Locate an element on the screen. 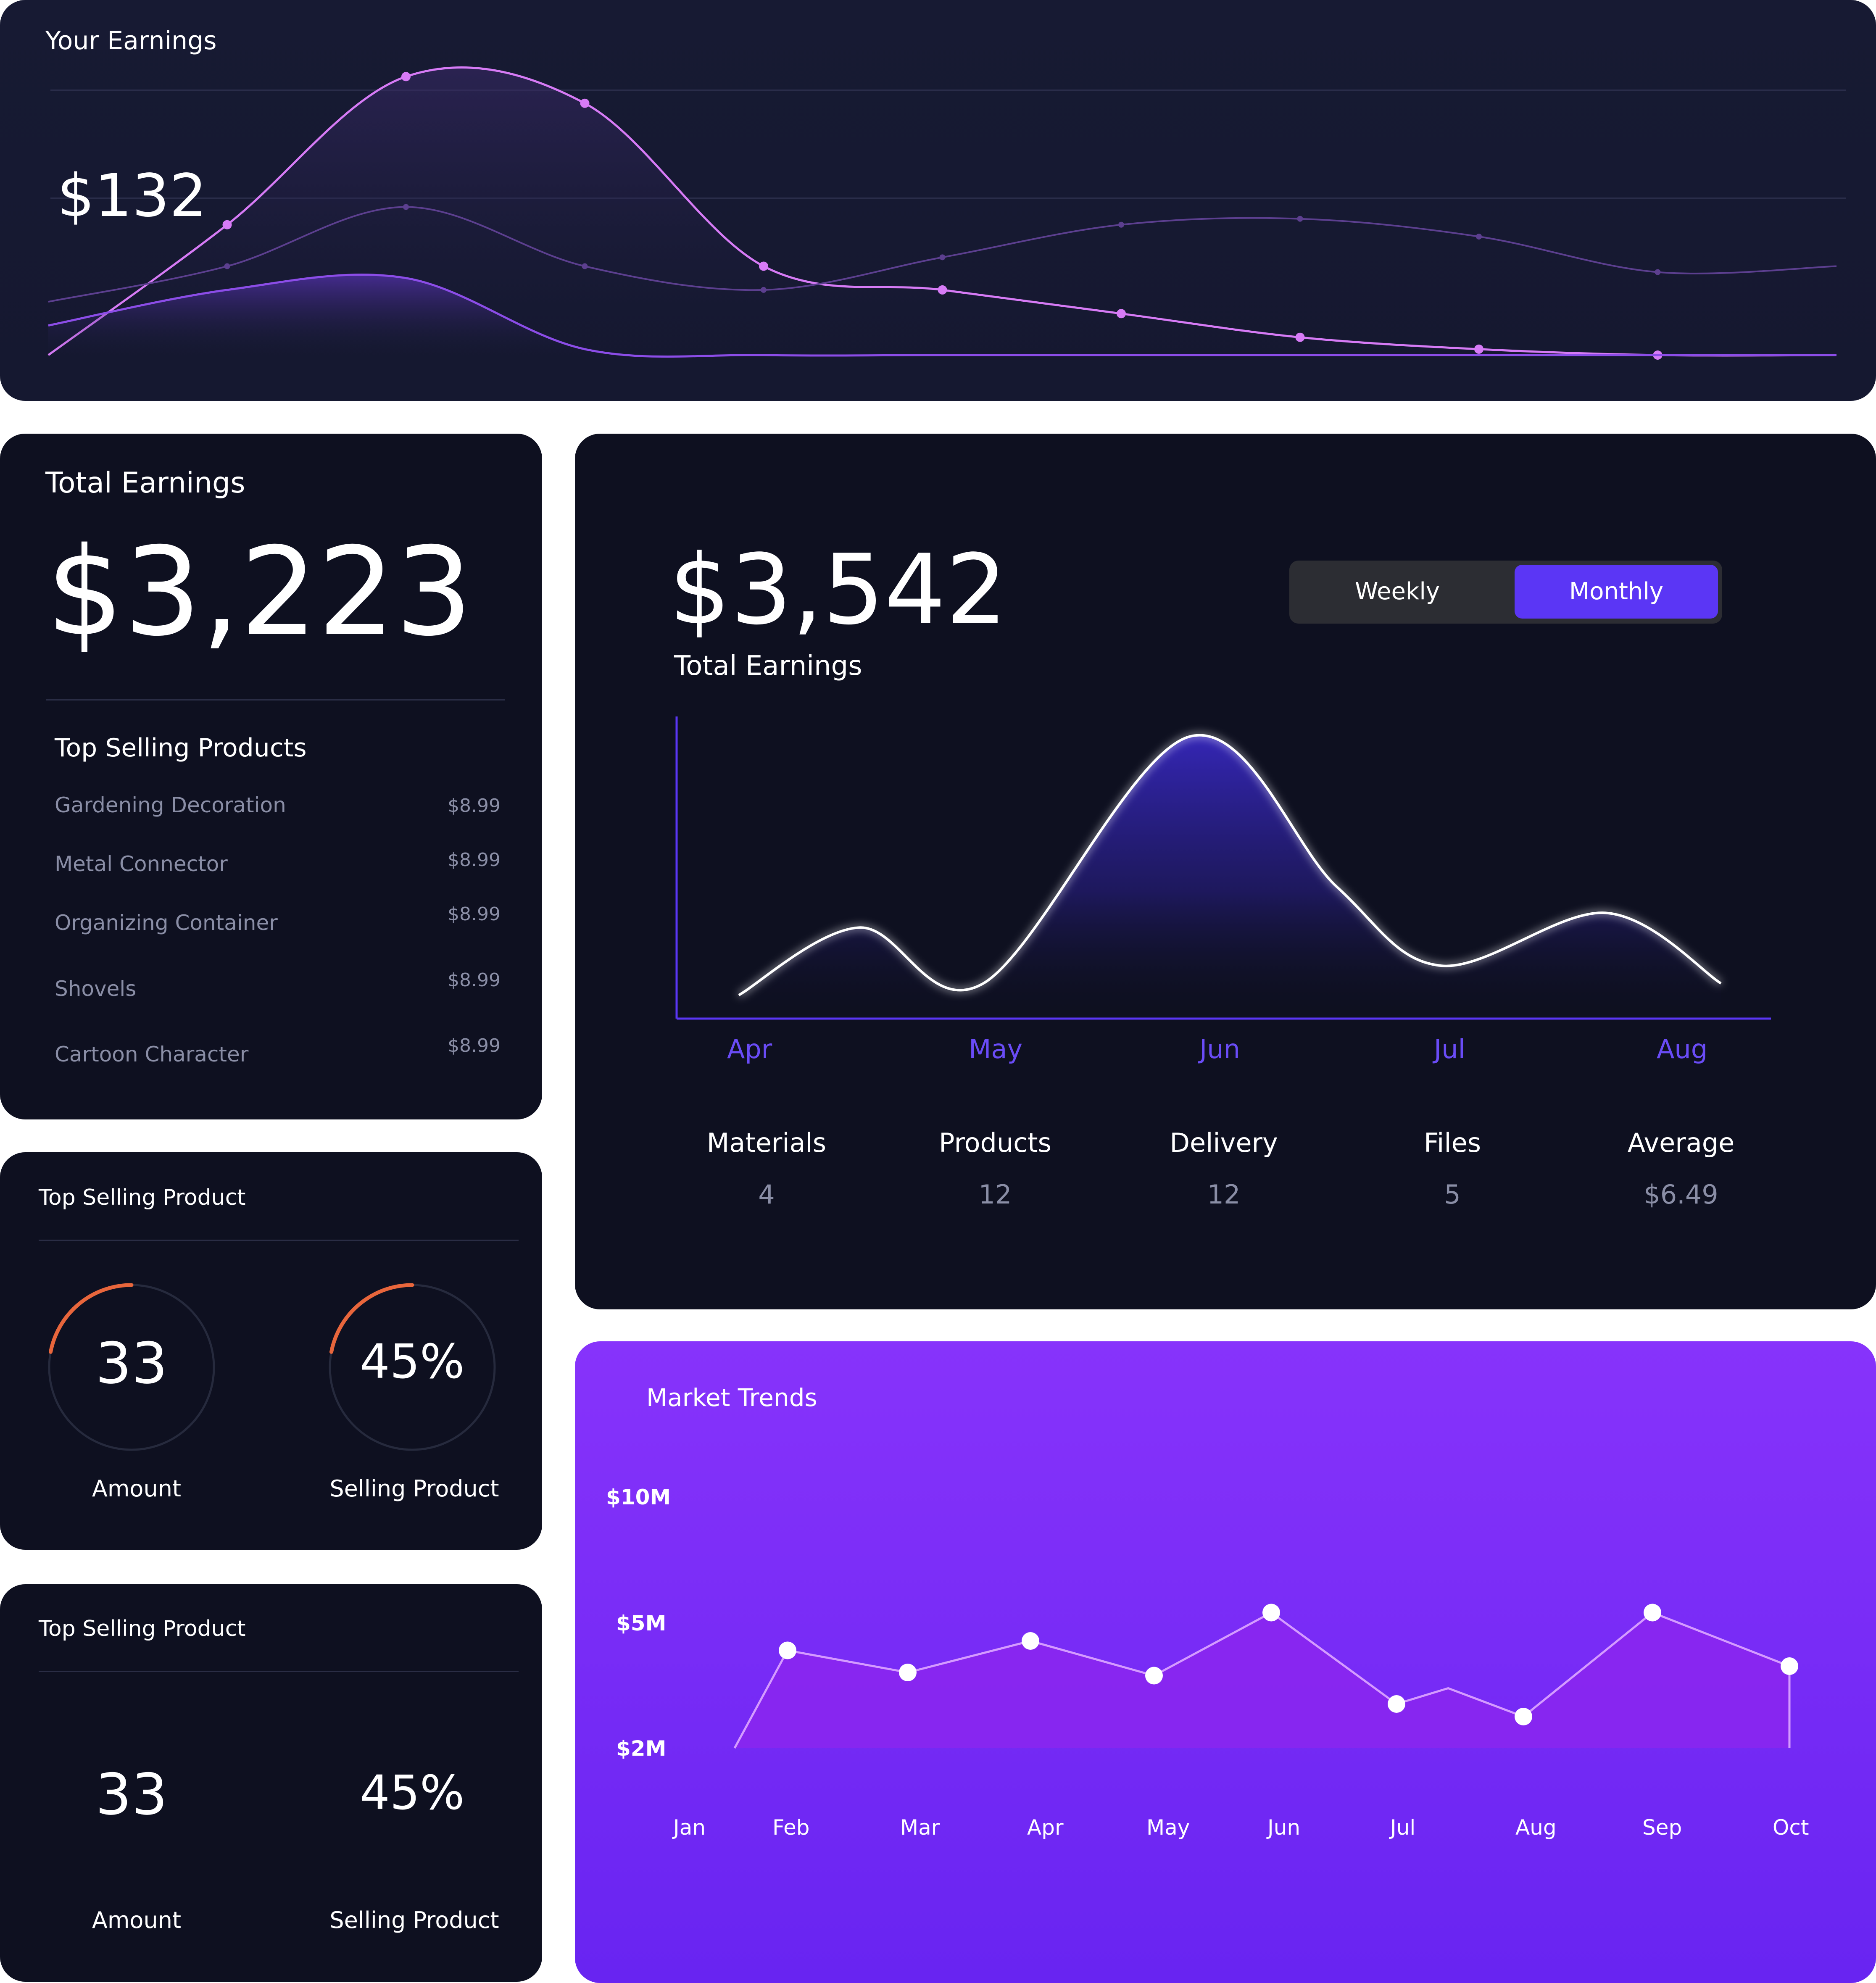 Image resolution: width=1876 pixels, height=1983 pixels. total-earnings-card is located at coordinates (271, 776).